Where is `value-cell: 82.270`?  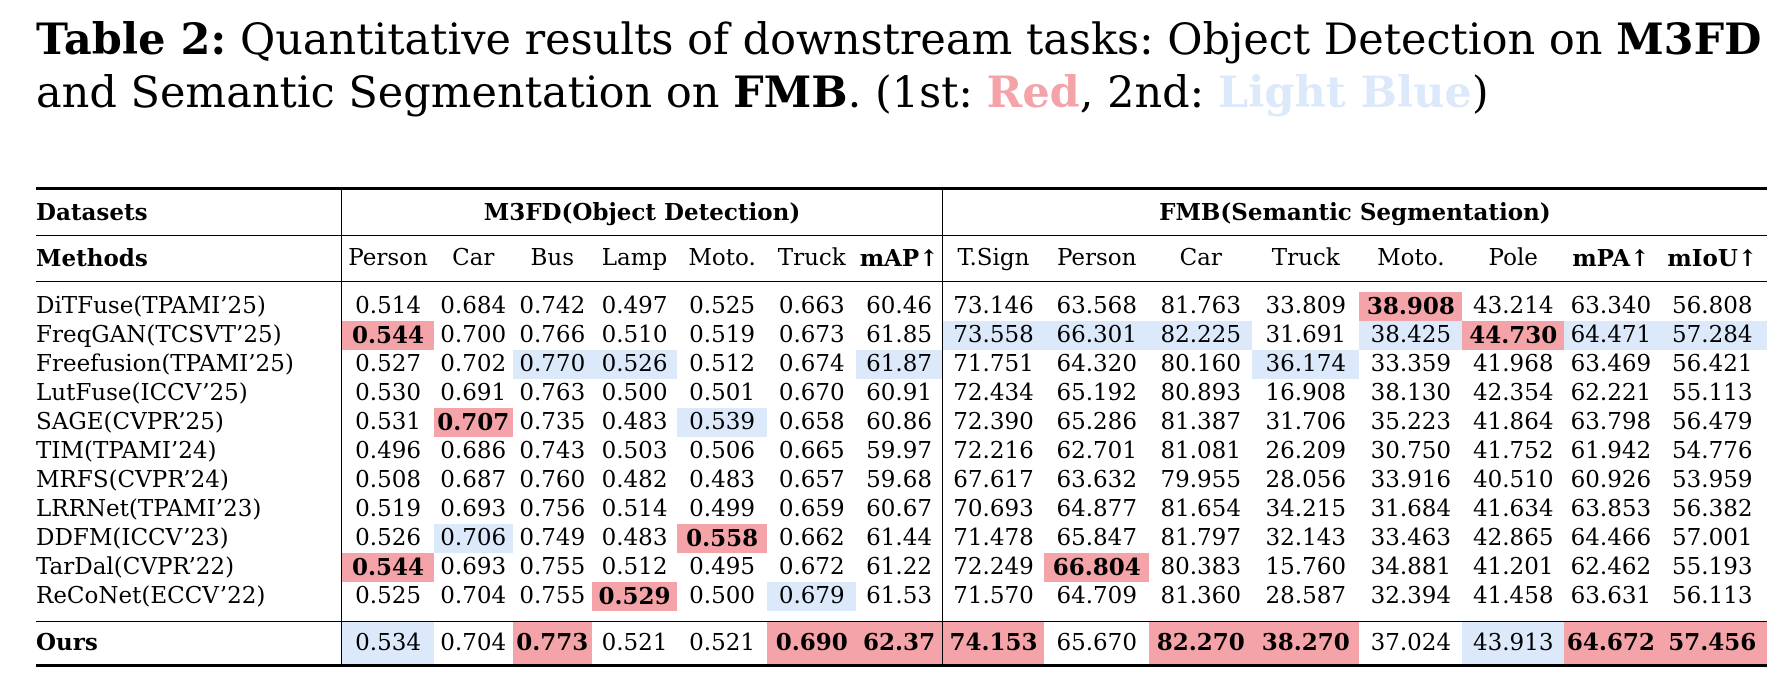 value-cell: 82.270 is located at coordinates (1201, 644).